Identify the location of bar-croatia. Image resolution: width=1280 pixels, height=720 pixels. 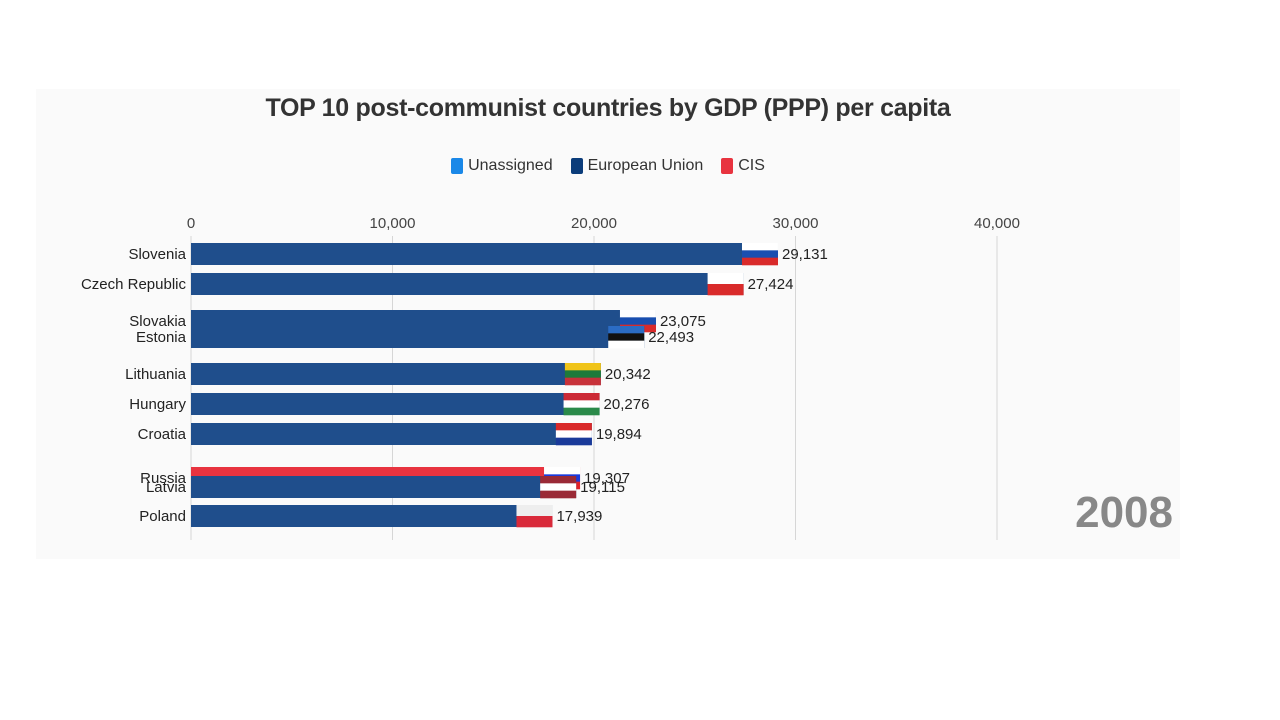
(391, 434).